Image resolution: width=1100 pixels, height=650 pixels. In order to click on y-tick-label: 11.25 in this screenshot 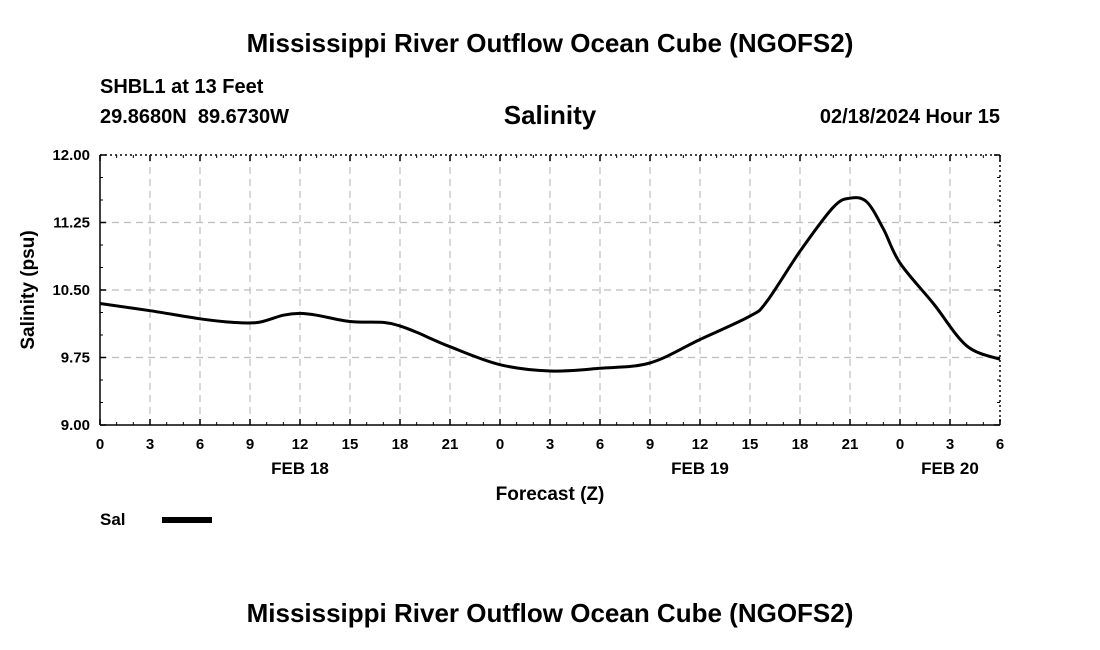, I will do `click(71, 223)`.